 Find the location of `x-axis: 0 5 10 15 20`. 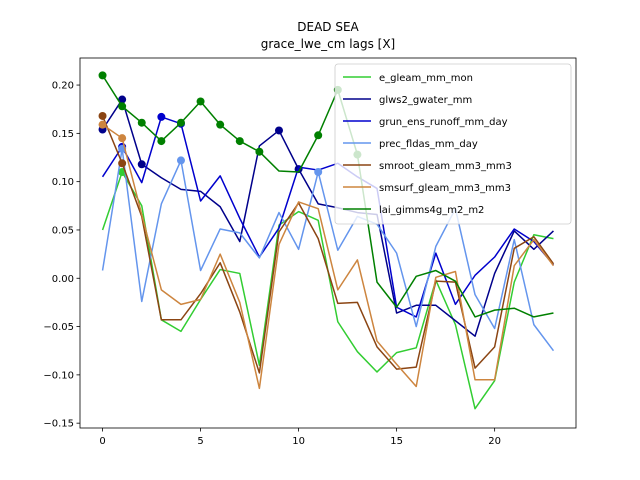

x-axis: 0 5 10 15 20 is located at coordinates (300, 437).